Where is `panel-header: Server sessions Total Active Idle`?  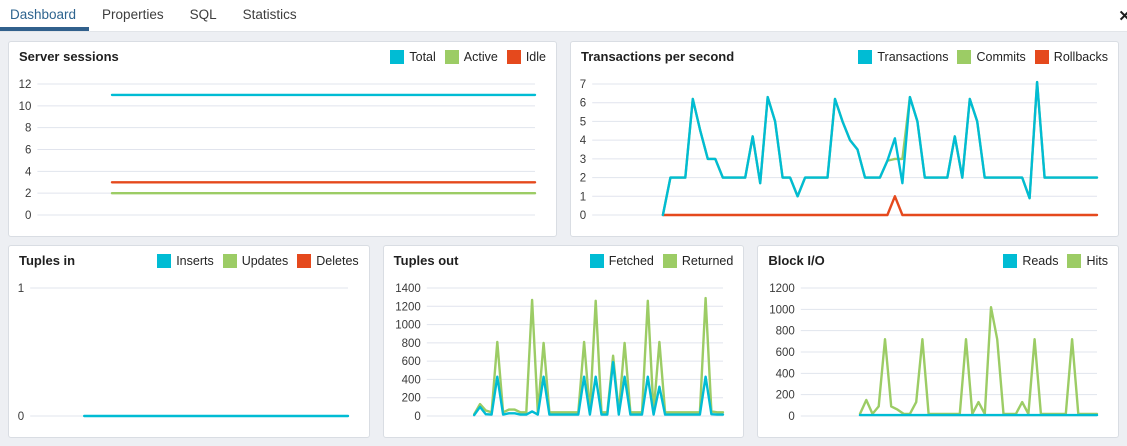 panel-header: Server sessions Total Active Idle is located at coordinates (282, 54).